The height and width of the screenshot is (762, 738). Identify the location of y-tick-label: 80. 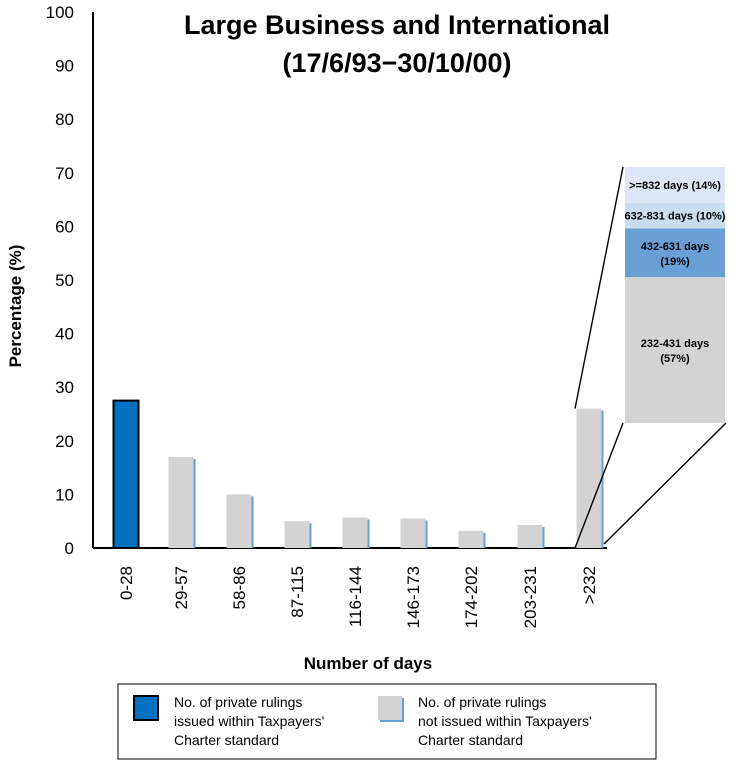
(64, 119).